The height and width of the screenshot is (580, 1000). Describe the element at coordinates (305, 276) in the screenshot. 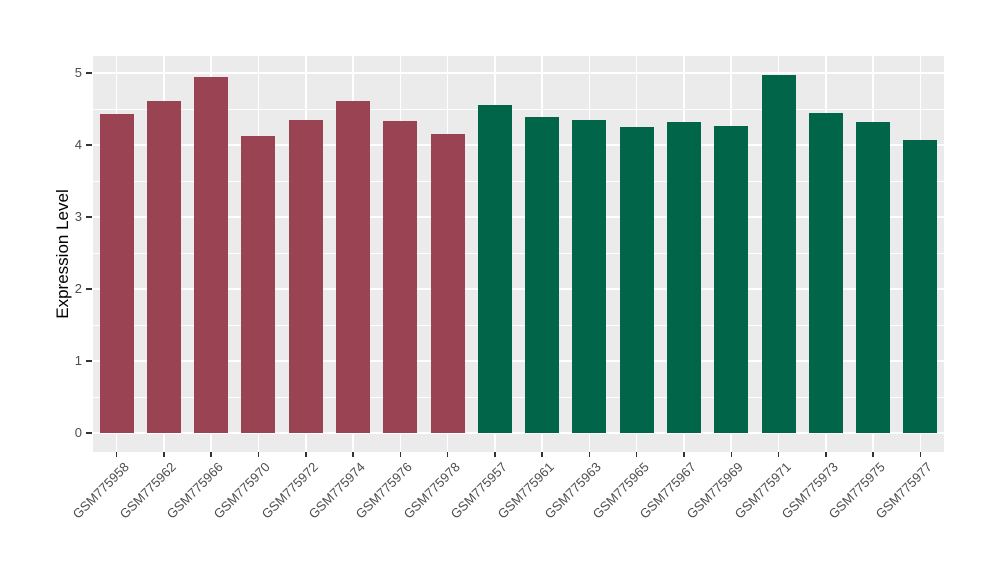

I see `bar-GSM775972` at that location.